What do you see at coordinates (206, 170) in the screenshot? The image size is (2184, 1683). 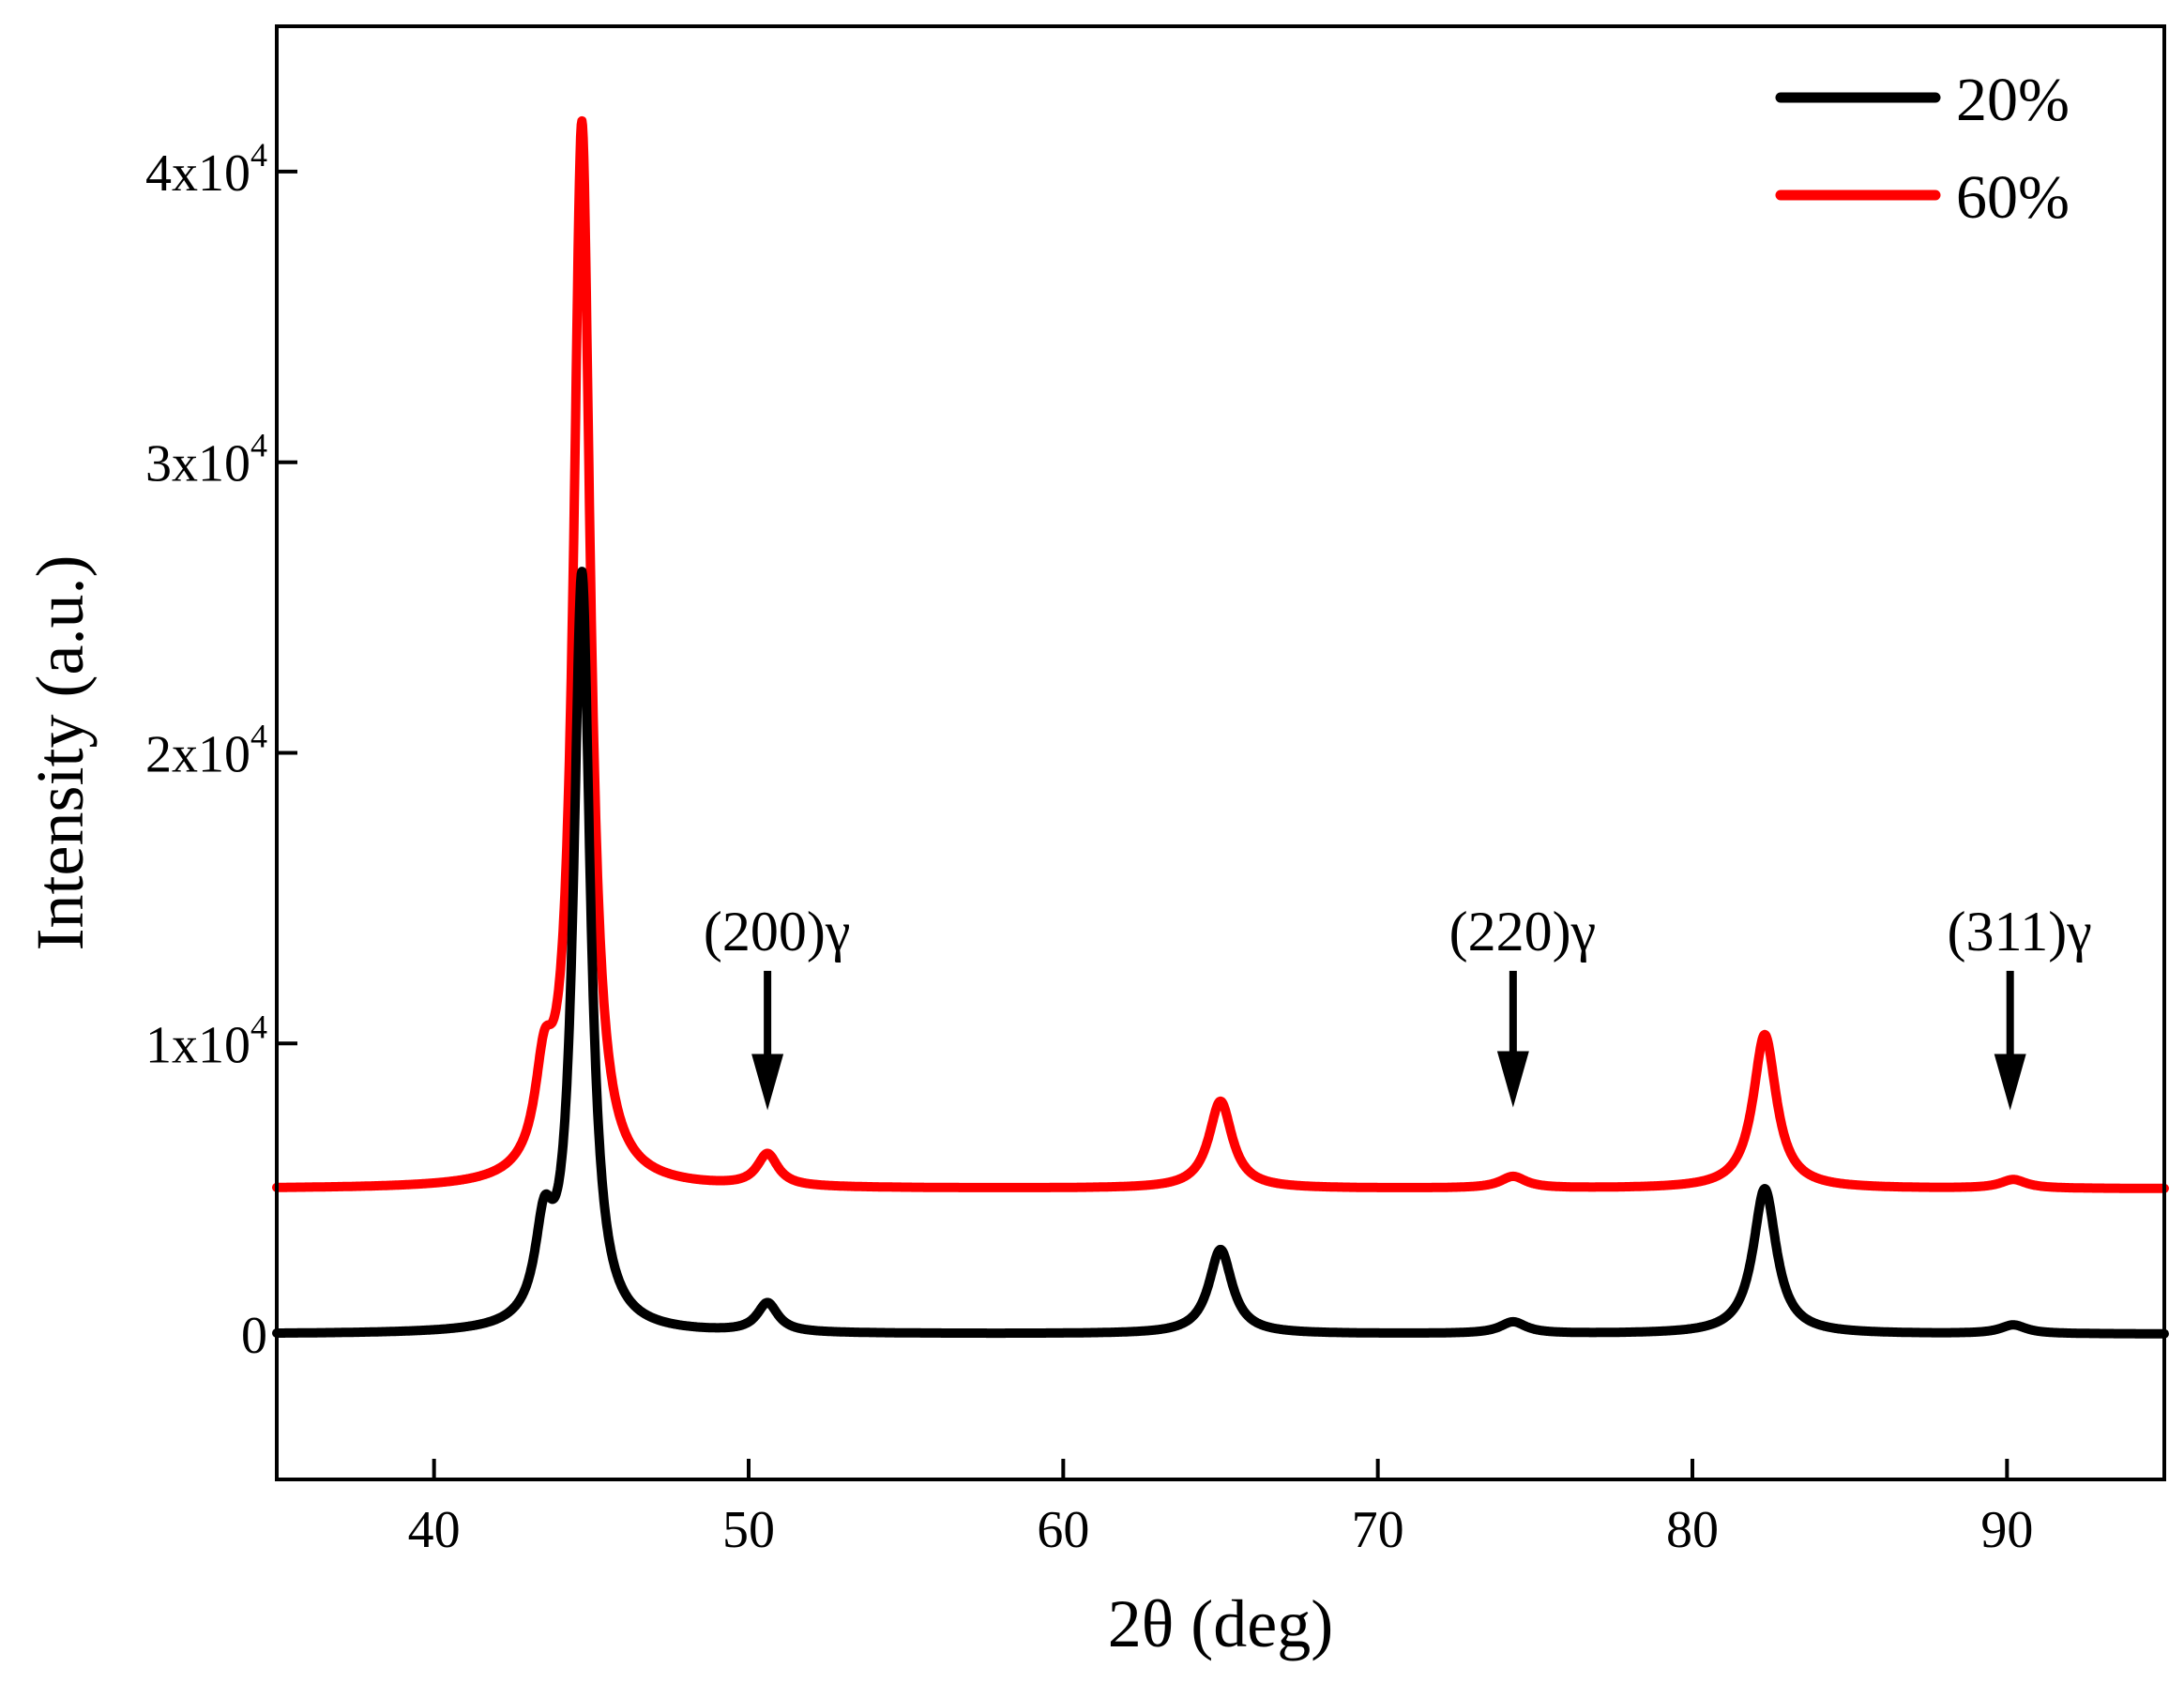 I see `y-tick-label: 4x10⁴` at bounding box center [206, 170].